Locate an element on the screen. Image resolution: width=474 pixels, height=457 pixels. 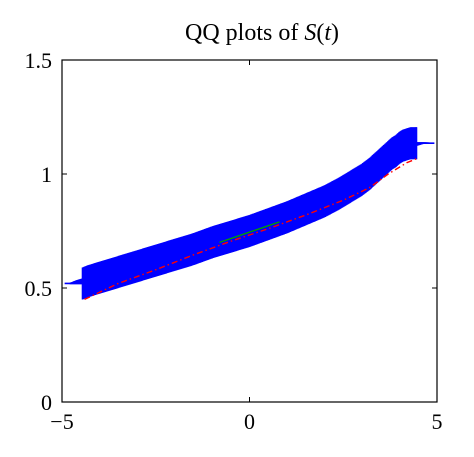
x-tick-label: 0 is located at coordinates (249, 421).